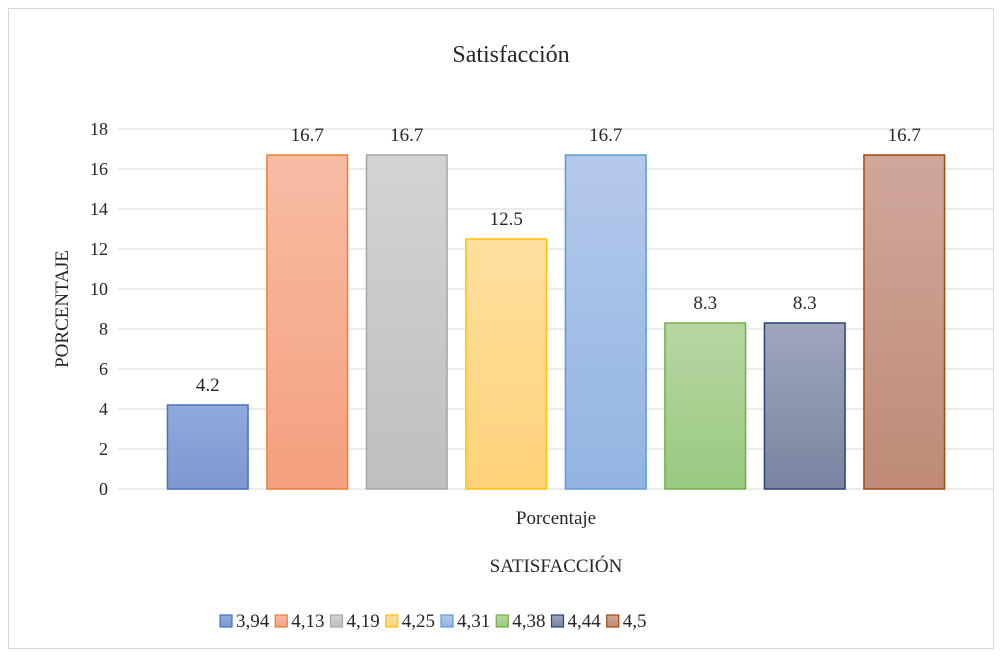 The height and width of the screenshot is (657, 1002). What do you see at coordinates (103, 489) in the screenshot?
I see `y-tick-label: 0` at bounding box center [103, 489].